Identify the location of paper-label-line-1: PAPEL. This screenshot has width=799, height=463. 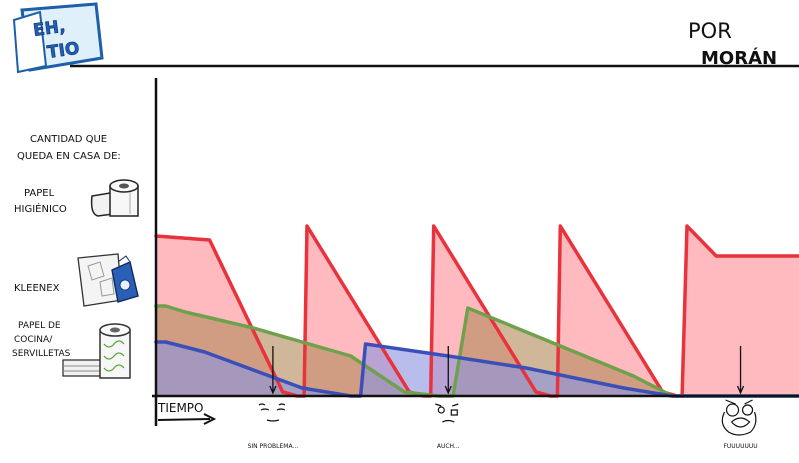
(39, 193).